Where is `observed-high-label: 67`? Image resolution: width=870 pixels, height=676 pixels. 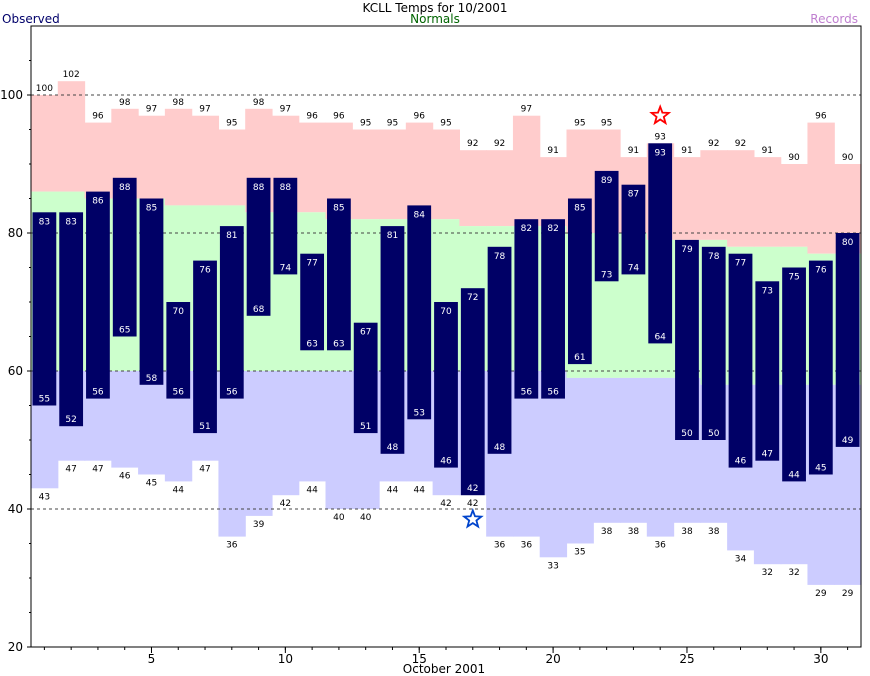 observed-high-label: 67 is located at coordinates (365, 333).